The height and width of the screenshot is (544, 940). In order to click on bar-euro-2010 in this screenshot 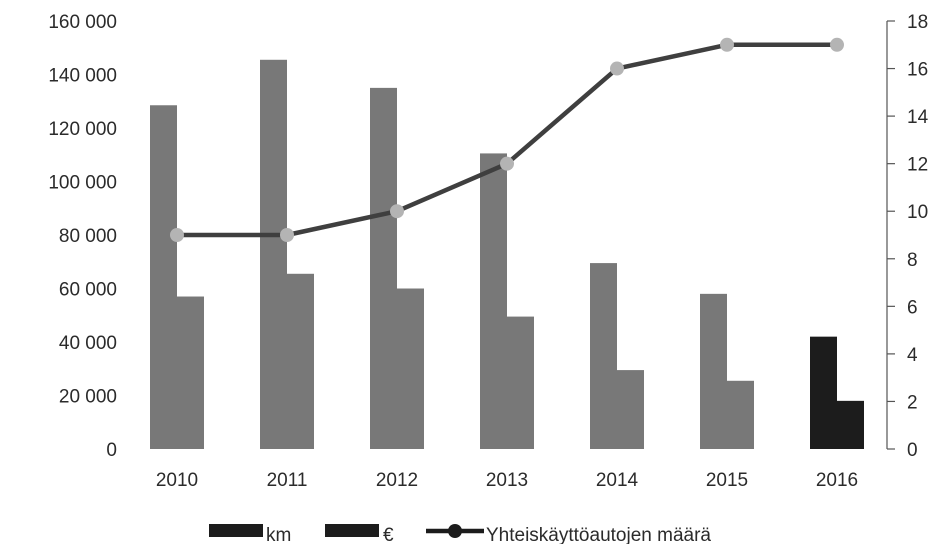, I will do `click(190, 372)`.